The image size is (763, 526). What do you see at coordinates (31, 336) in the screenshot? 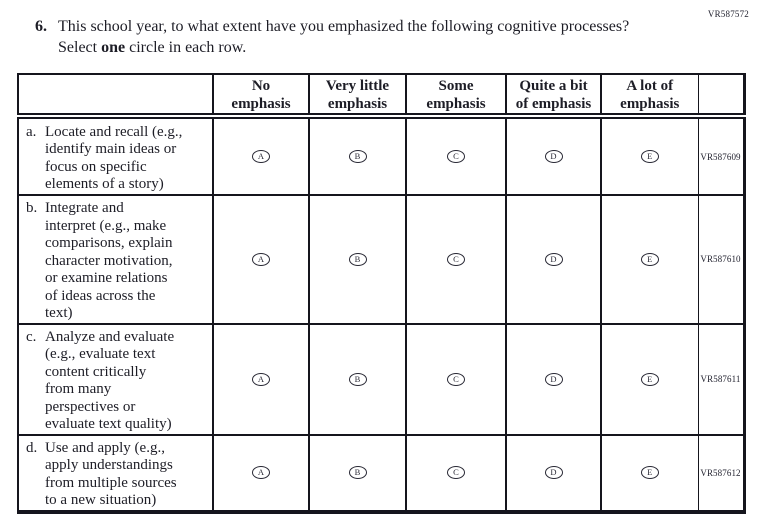
I see `row-c-letter: c.` at bounding box center [31, 336].